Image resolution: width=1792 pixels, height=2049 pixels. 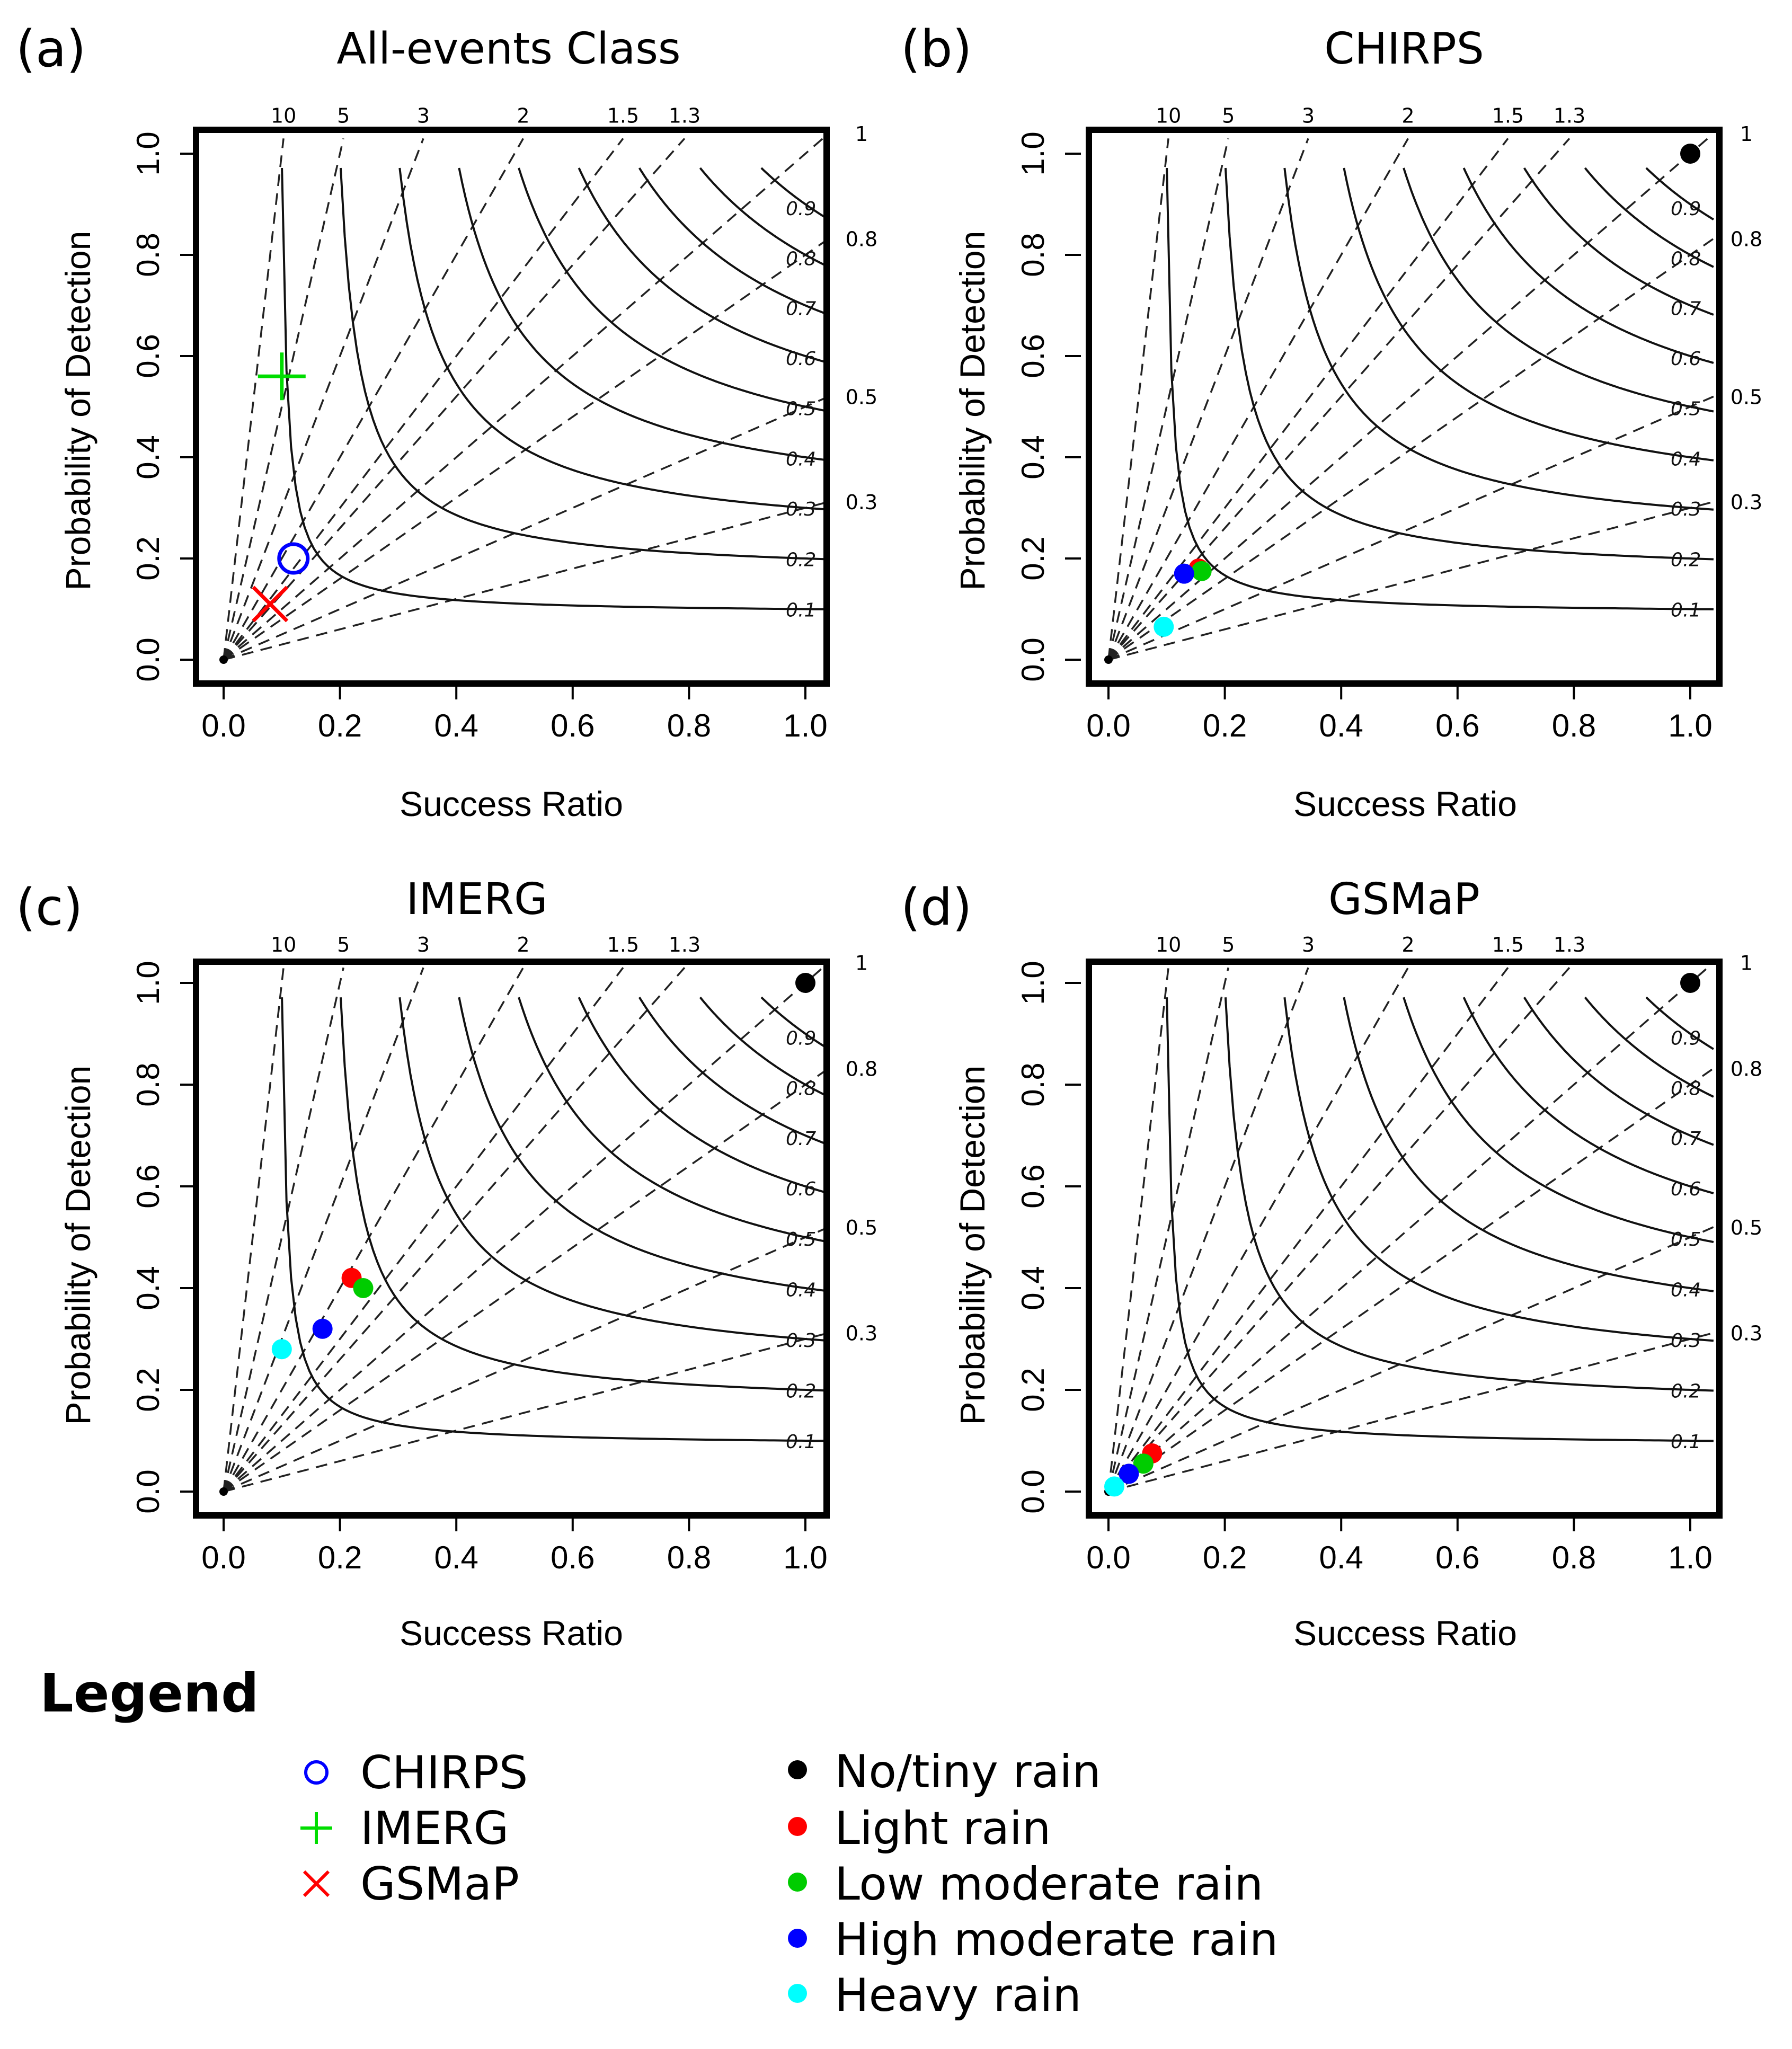 I want to click on x-tick-label: 0.6, so click(x=573, y=725).